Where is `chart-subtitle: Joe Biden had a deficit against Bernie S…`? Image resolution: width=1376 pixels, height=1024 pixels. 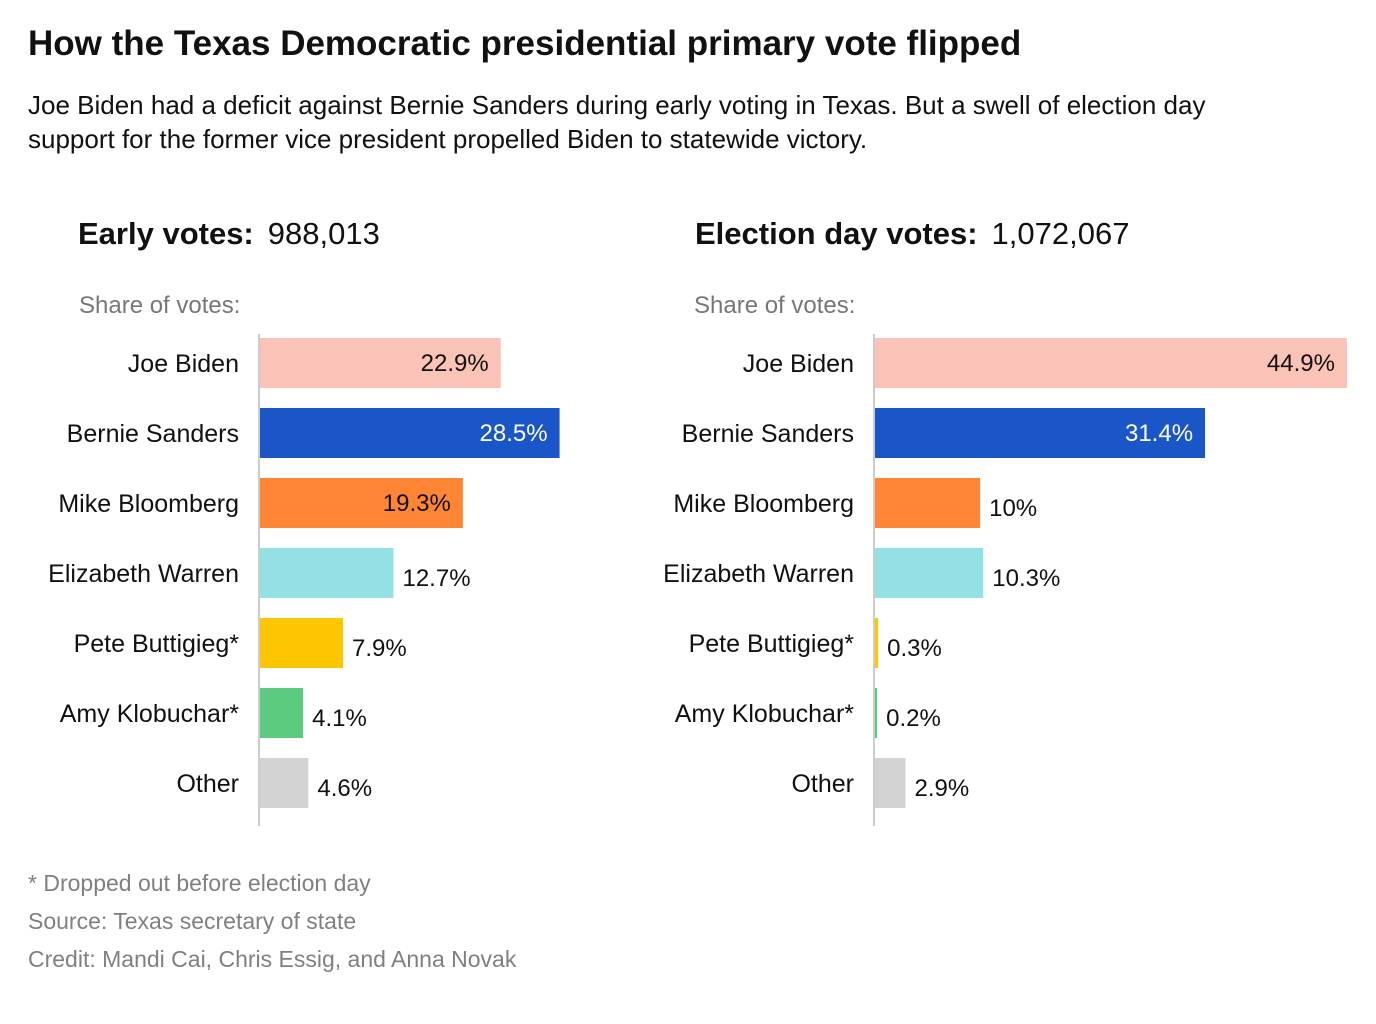 chart-subtitle: Joe Biden had a deficit against Bernie S… is located at coordinates (617, 122).